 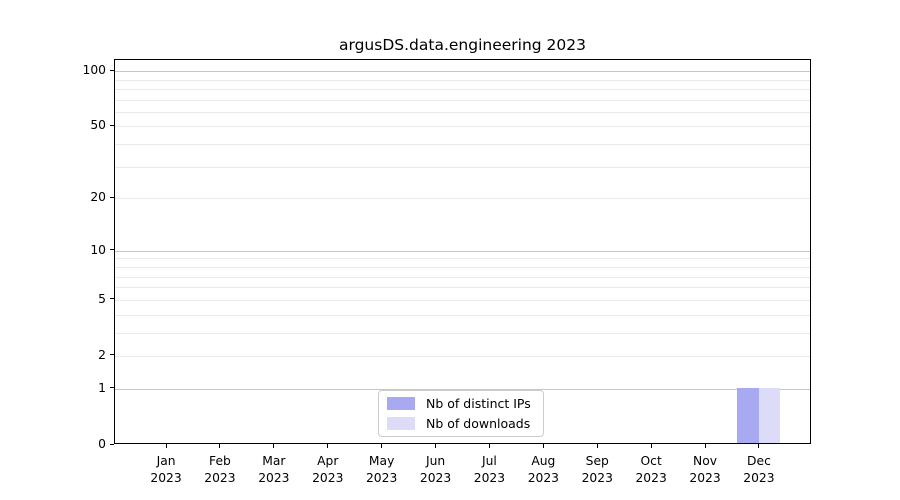 I want to click on x-tick-label: Feb 2023, so click(x=220, y=469).